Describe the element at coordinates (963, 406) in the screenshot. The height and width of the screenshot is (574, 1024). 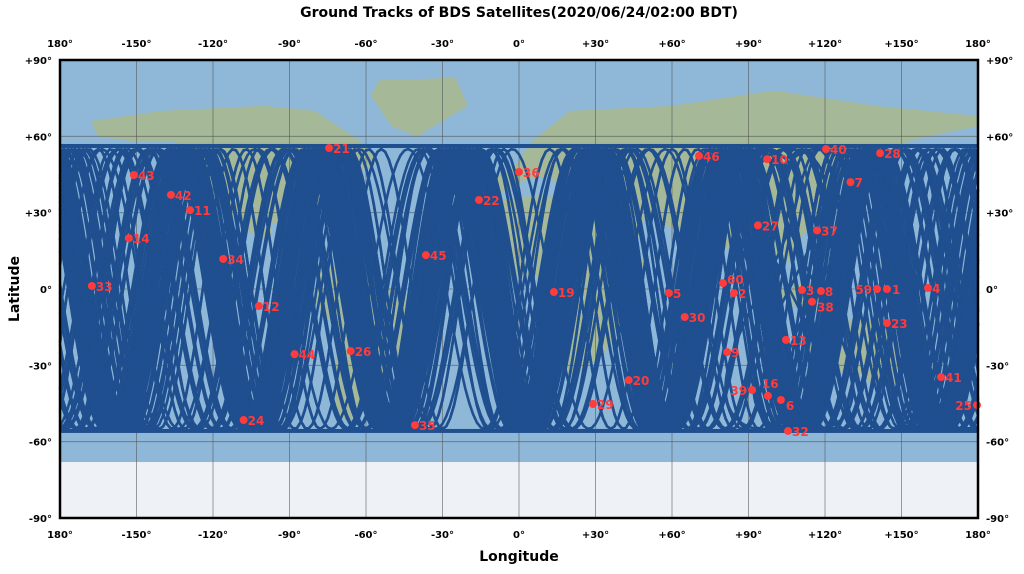
I see `satellite-label: 25` at that location.